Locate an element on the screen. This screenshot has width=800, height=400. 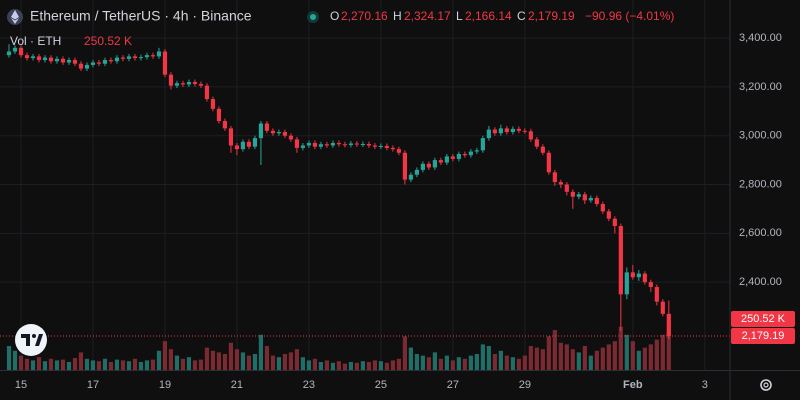
symbol-title: Ethereum / TetherUS · 4h · Binance is located at coordinates (141, 16).